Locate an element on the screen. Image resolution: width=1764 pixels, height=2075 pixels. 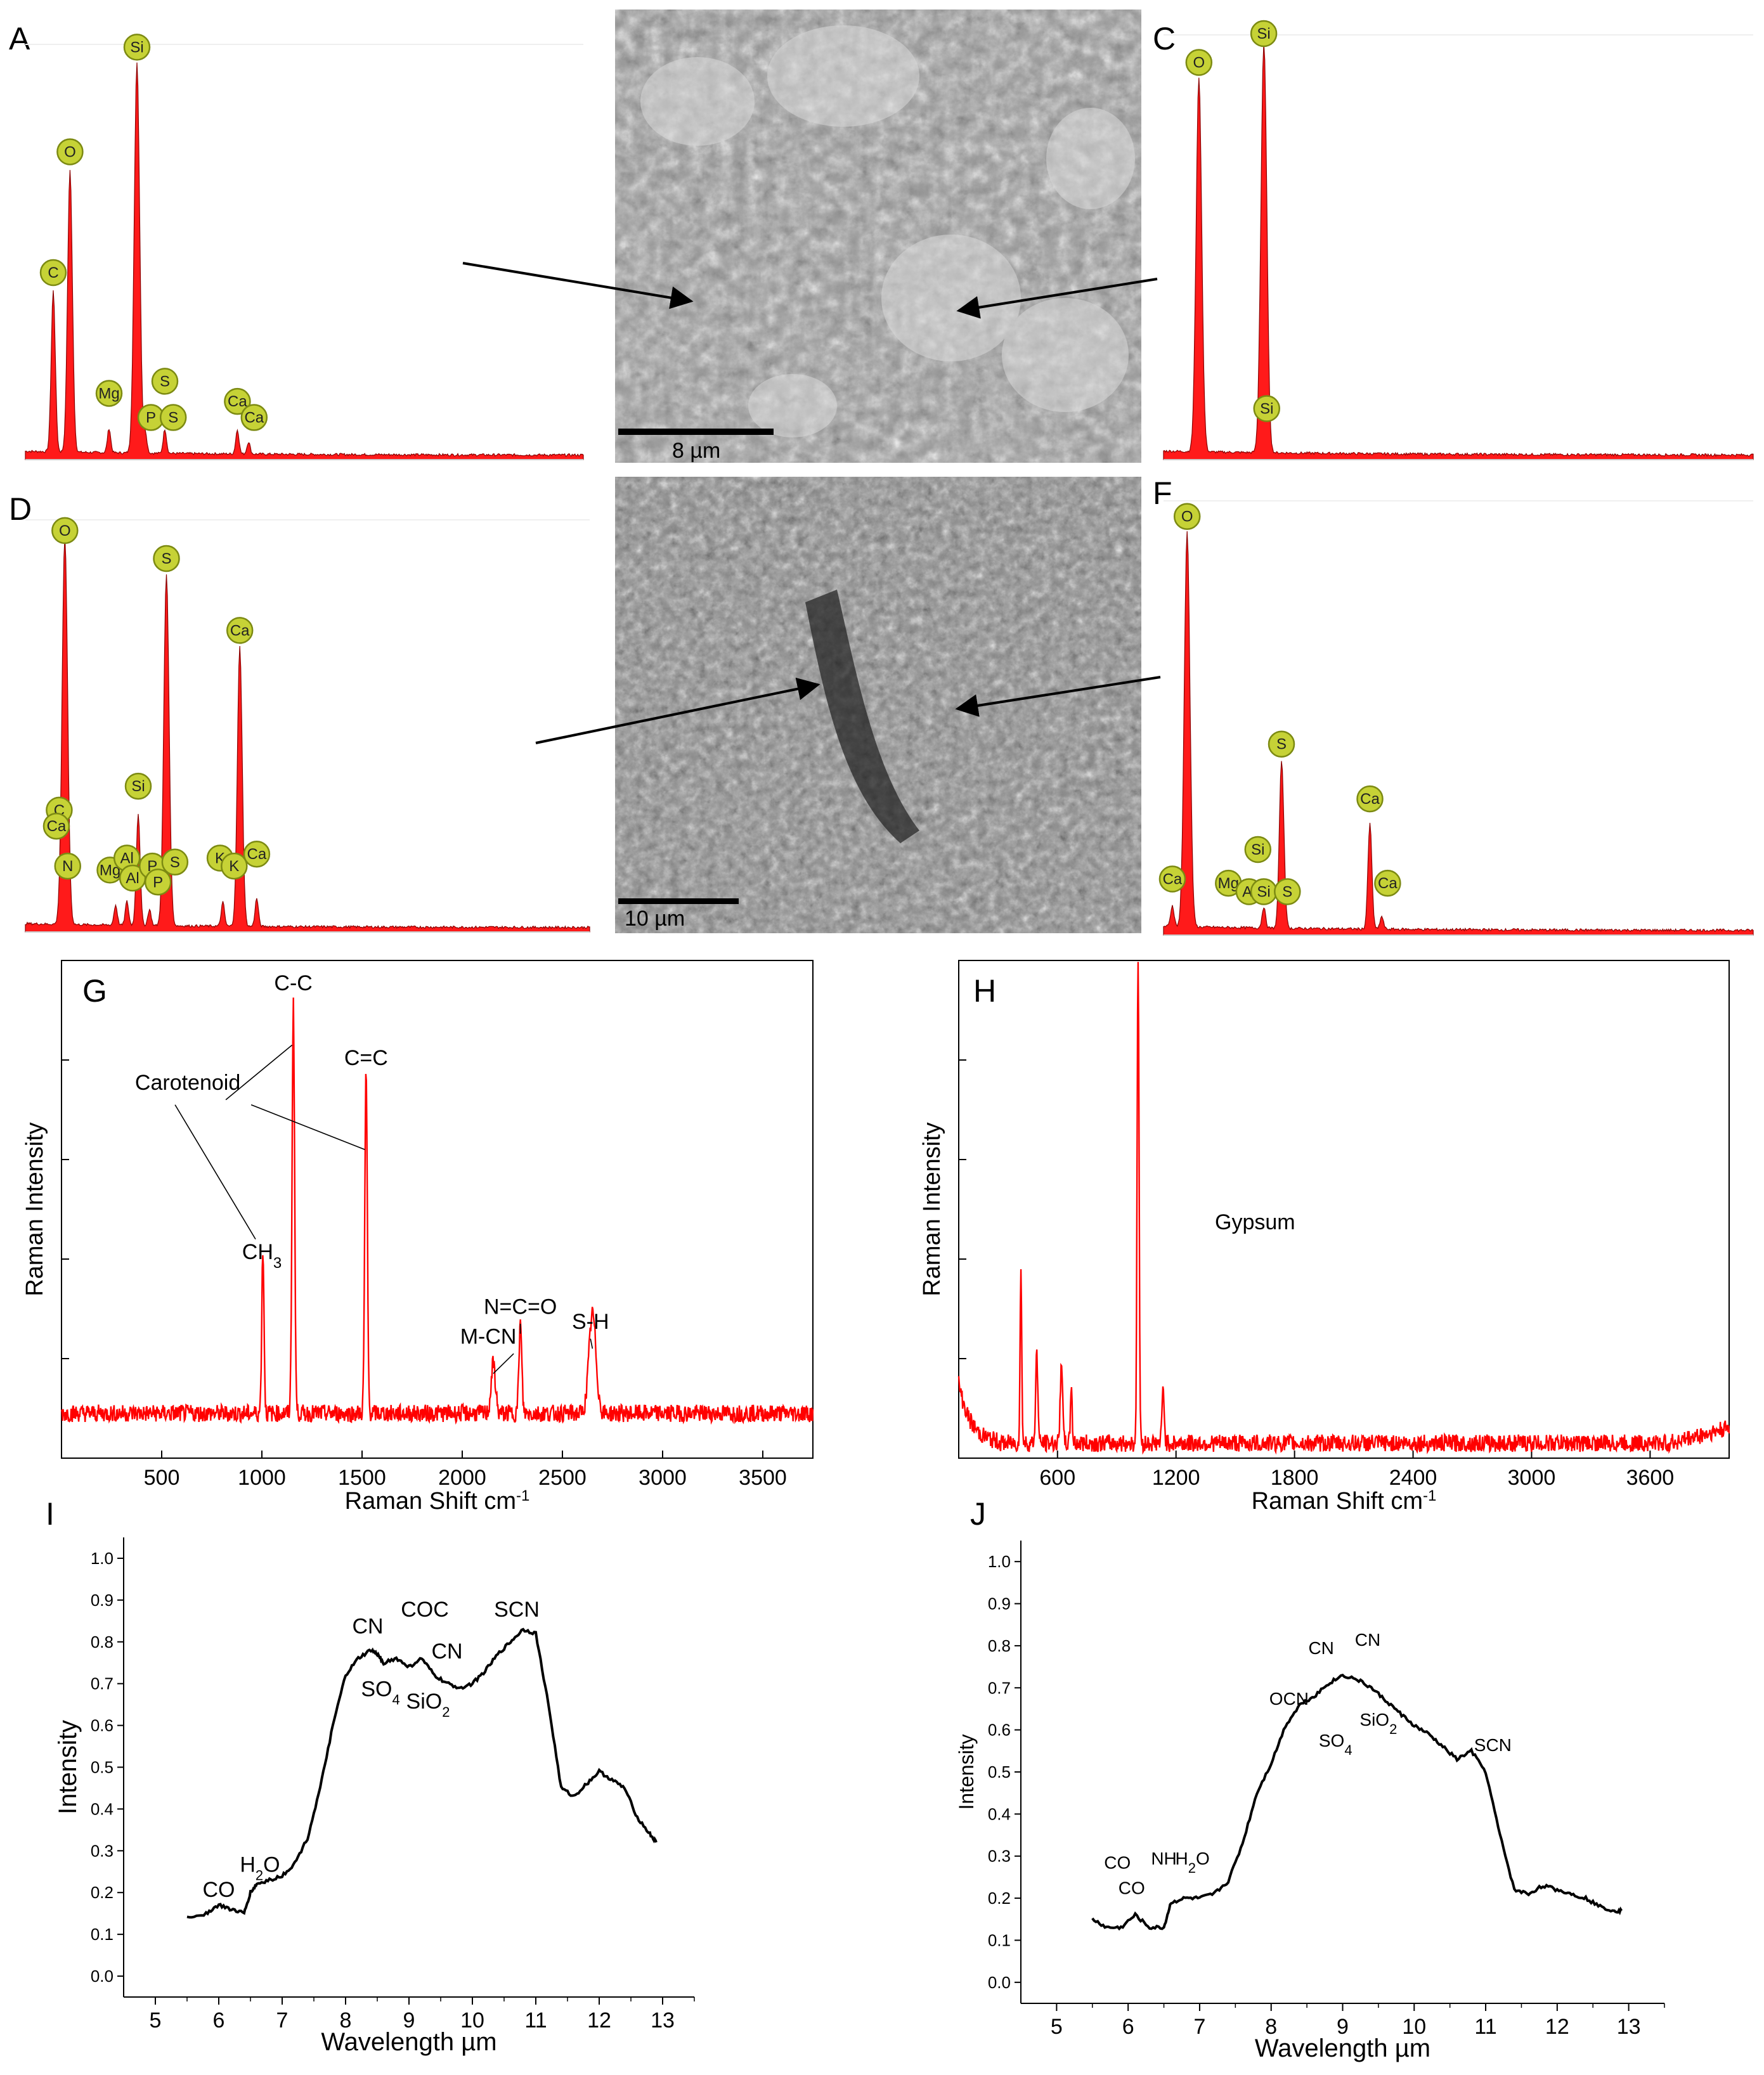
panel-label-h: H is located at coordinates (985, 991).